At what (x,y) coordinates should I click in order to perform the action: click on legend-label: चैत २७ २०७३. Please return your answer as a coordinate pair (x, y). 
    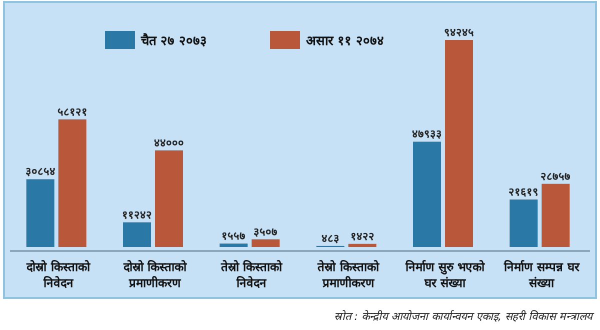
    Looking at the image, I should click on (174, 41).